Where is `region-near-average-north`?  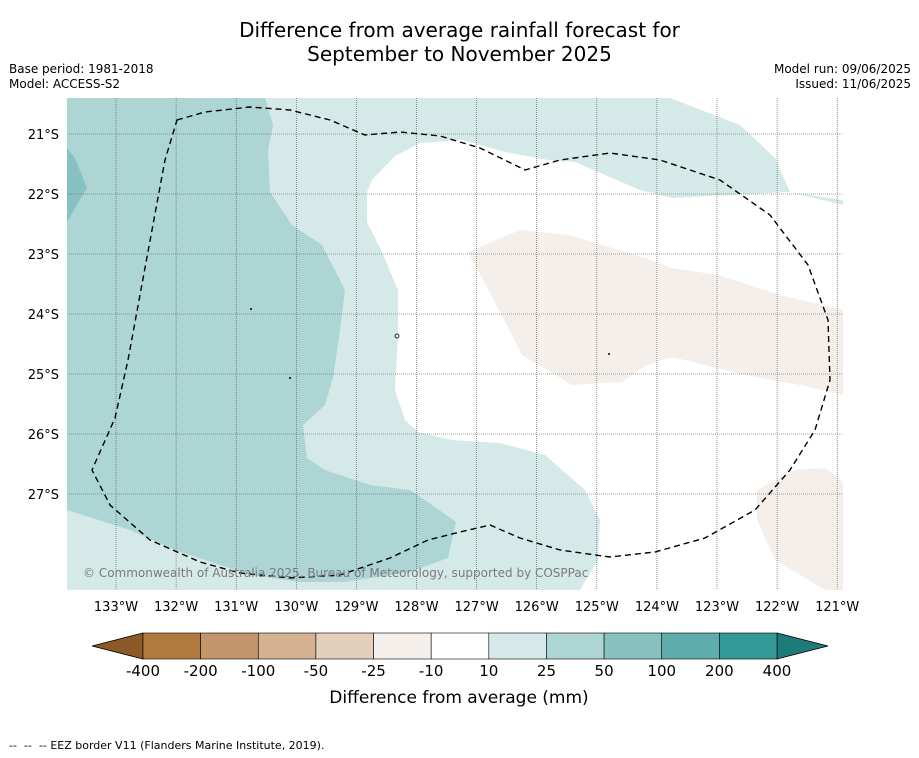 region-near-average-north is located at coordinates (756, 149).